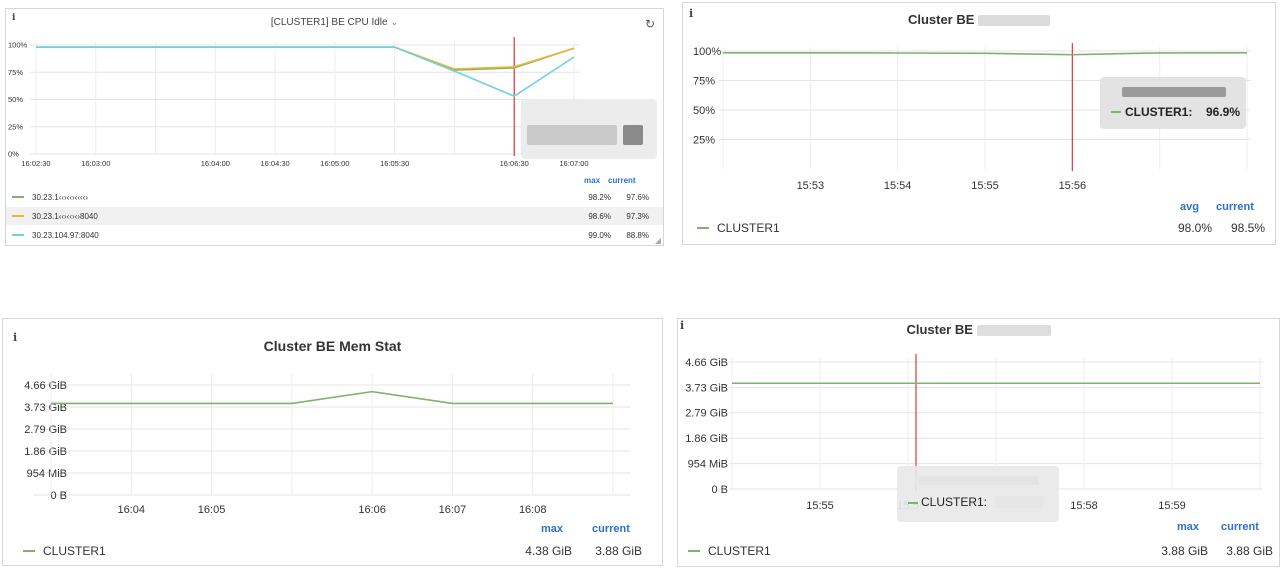 The image size is (1282, 568). I want to click on y-tick-label: 4.66 GiB, so click(45, 386).